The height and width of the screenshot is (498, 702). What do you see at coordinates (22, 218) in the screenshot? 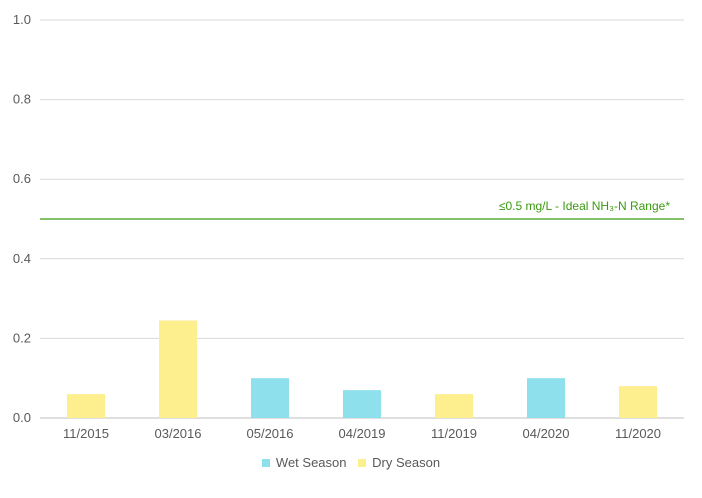
I see `y-axis: 0.0 0.2 0.4 0.6 0.8 1.0` at bounding box center [22, 218].